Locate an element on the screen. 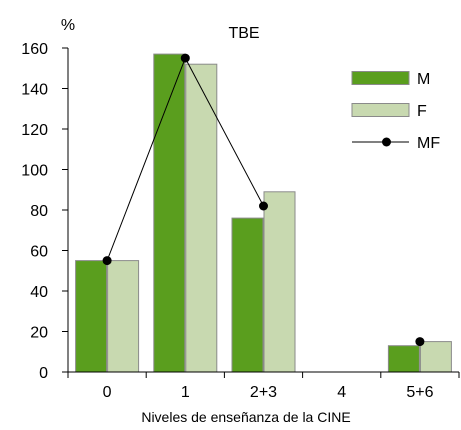 This screenshot has height=430, width=461. bar-M-2+3 is located at coordinates (247, 295).